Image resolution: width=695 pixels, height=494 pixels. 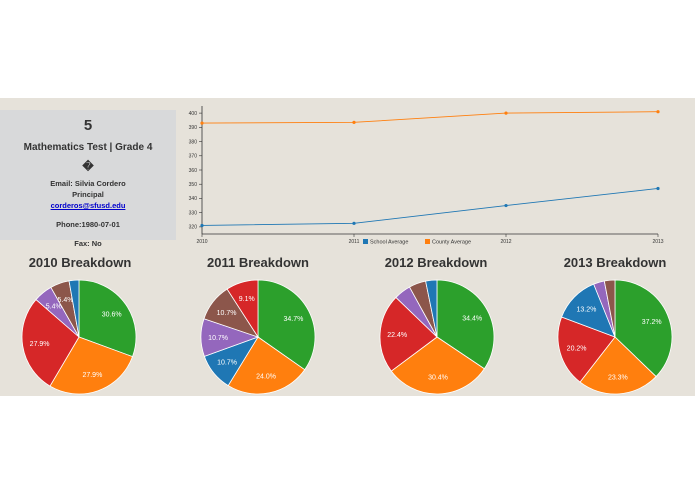 What do you see at coordinates (193, 142) in the screenshot?
I see `y-tick-label: 380` at bounding box center [193, 142].